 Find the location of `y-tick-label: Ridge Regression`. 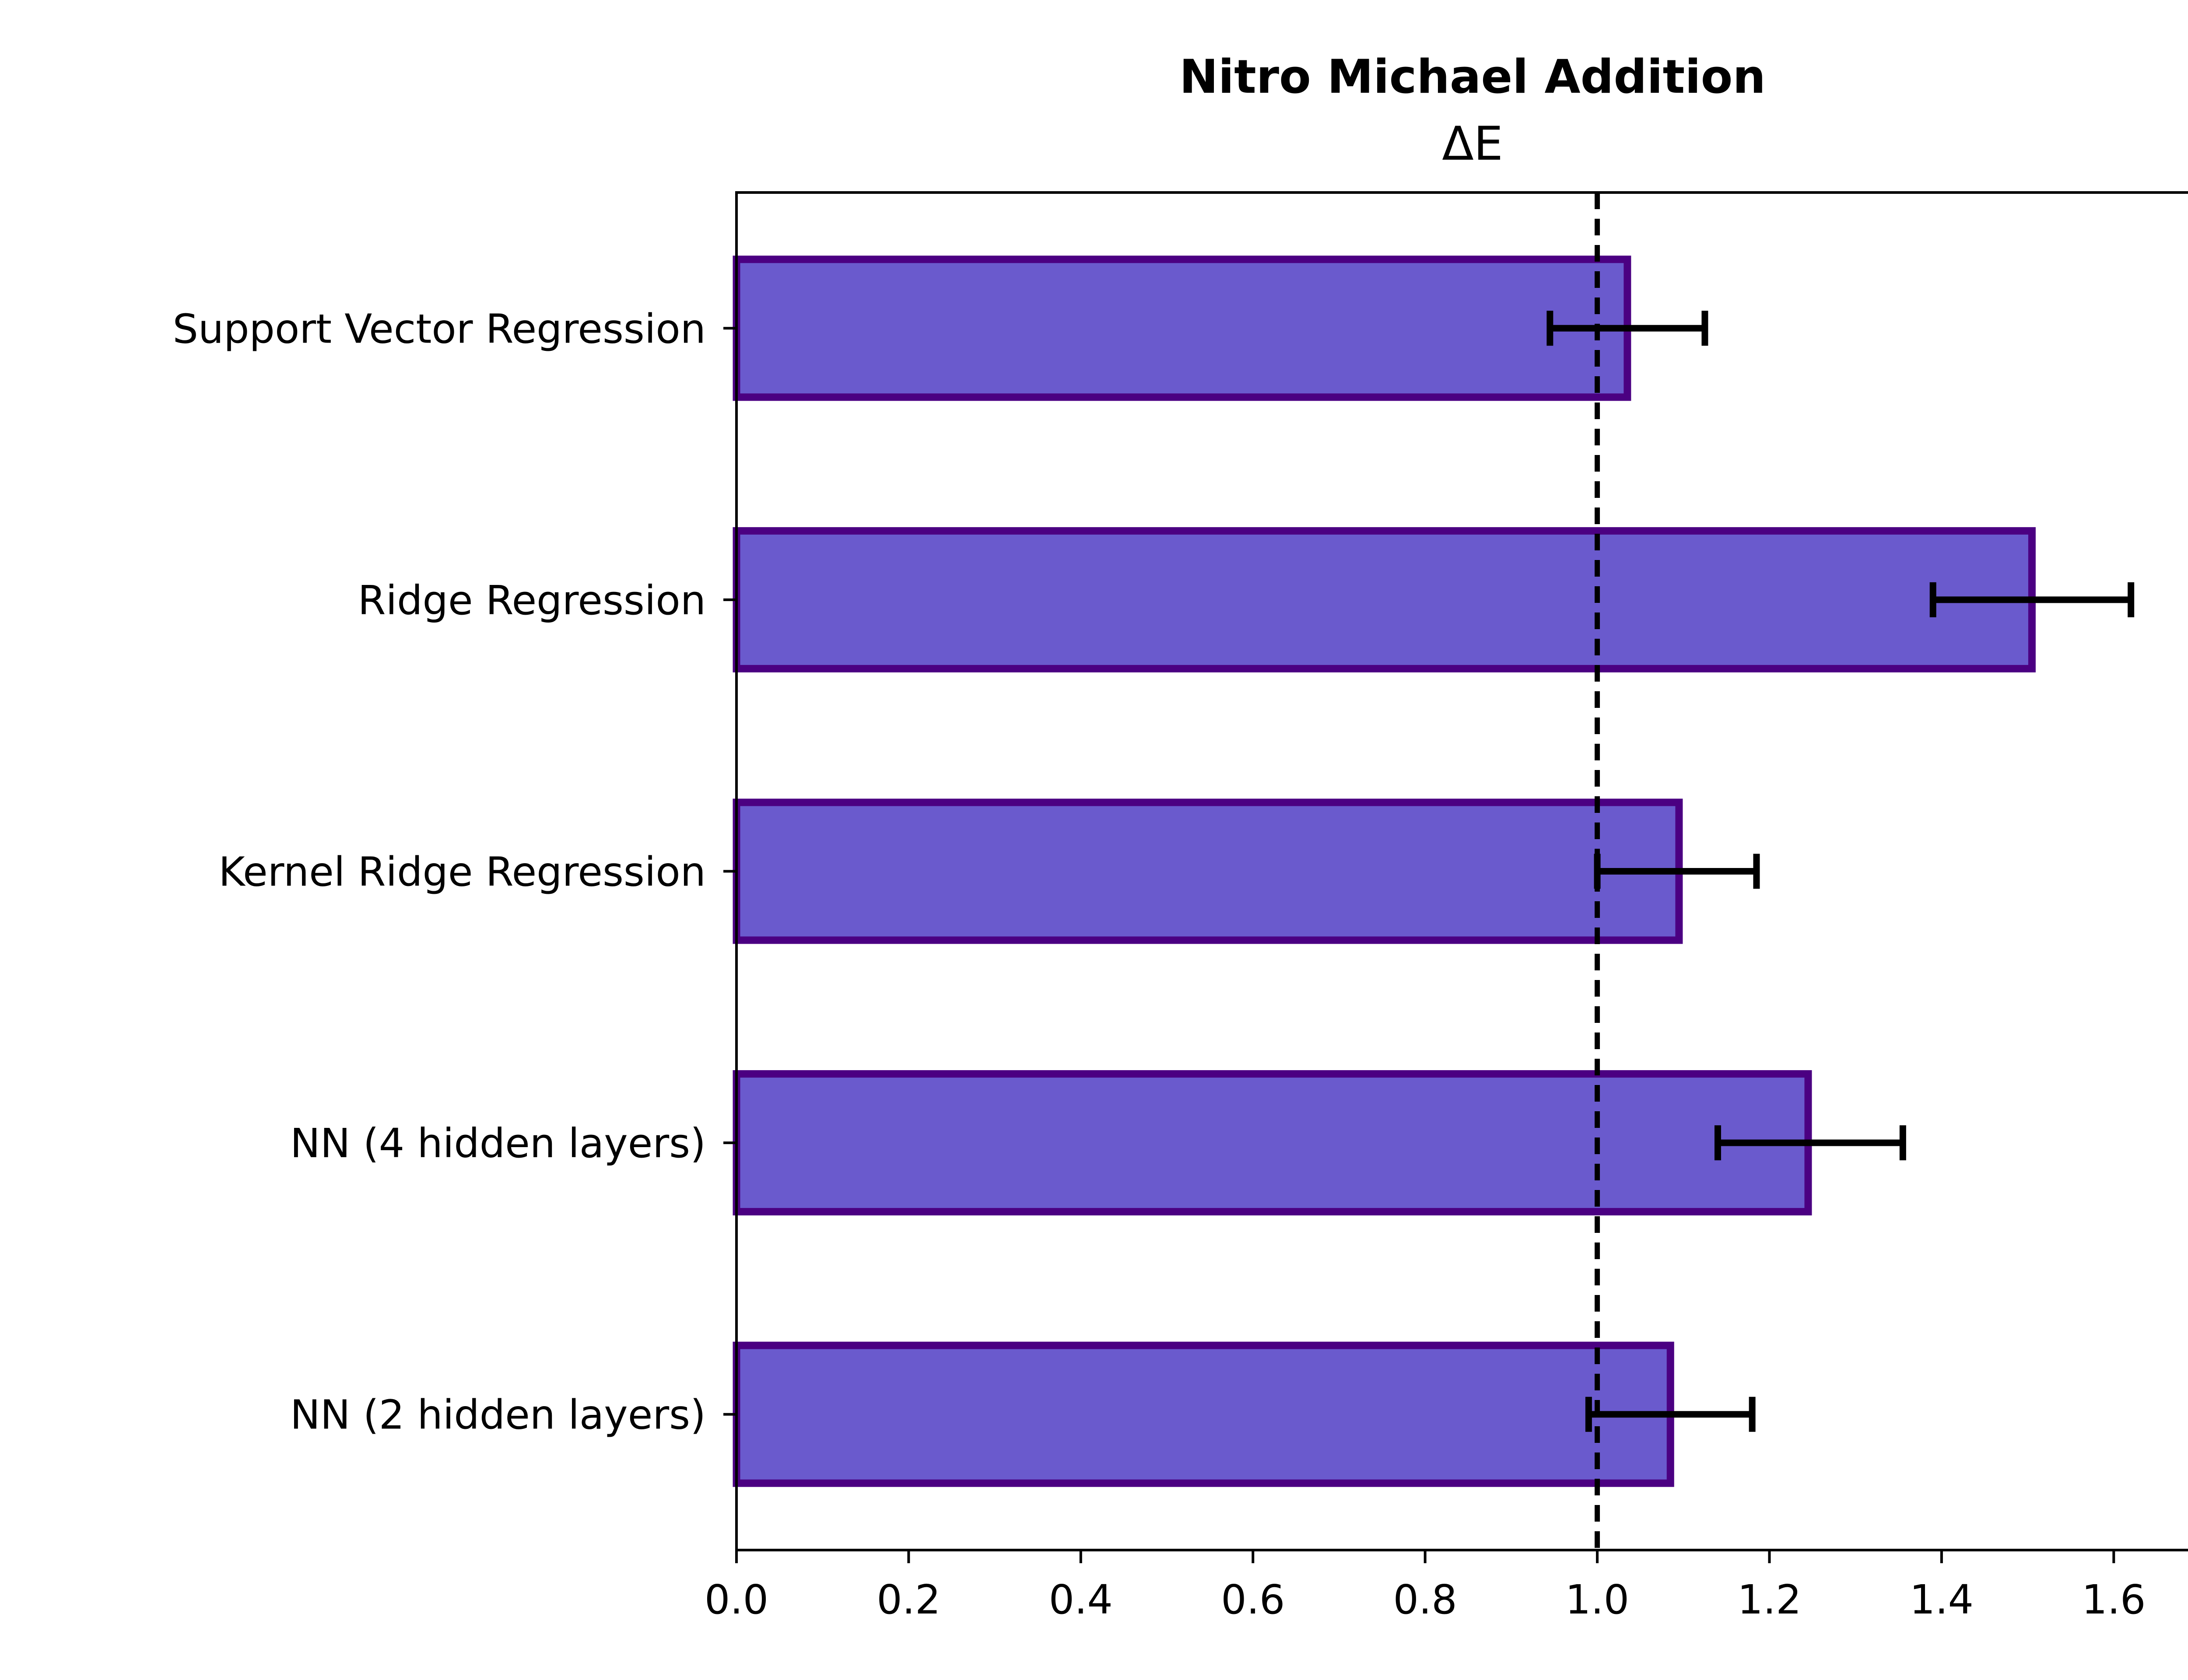

y-tick-label: Ridge Regression is located at coordinates (532, 600).